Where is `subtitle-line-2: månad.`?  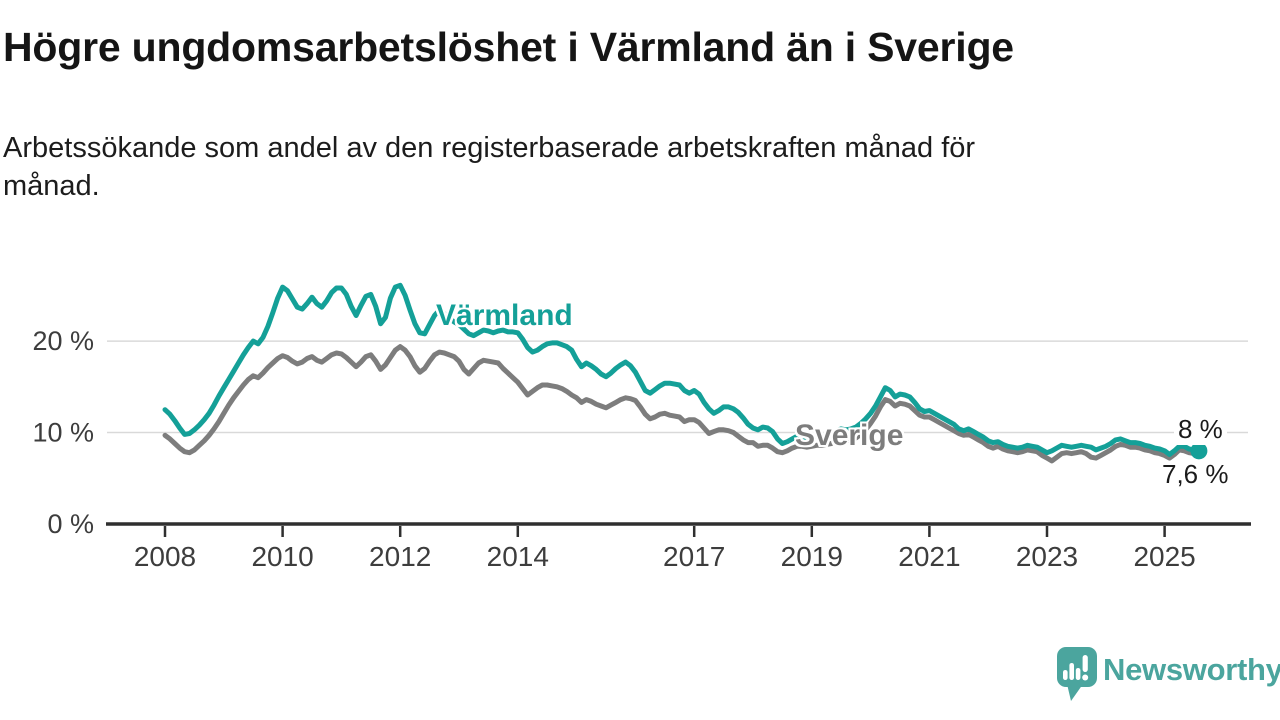
subtitle-line-2: månad. is located at coordinates (51, 186).